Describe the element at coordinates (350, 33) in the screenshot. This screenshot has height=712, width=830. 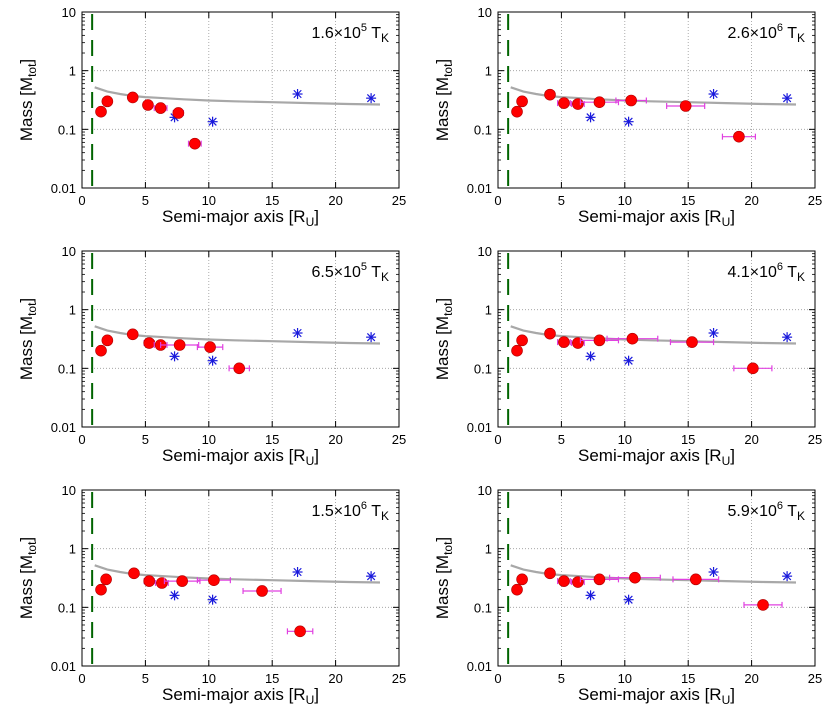
I see `temperature-annotation: 1.6×105 TK` at that location.